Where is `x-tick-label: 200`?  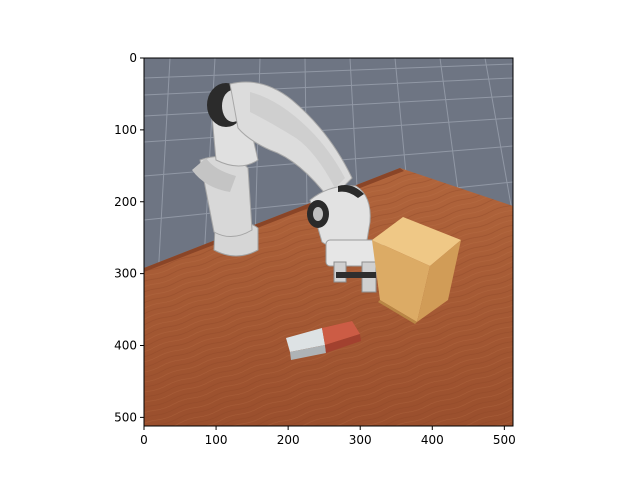
x-tick-label: 200 is located at coordinates (288, 440).